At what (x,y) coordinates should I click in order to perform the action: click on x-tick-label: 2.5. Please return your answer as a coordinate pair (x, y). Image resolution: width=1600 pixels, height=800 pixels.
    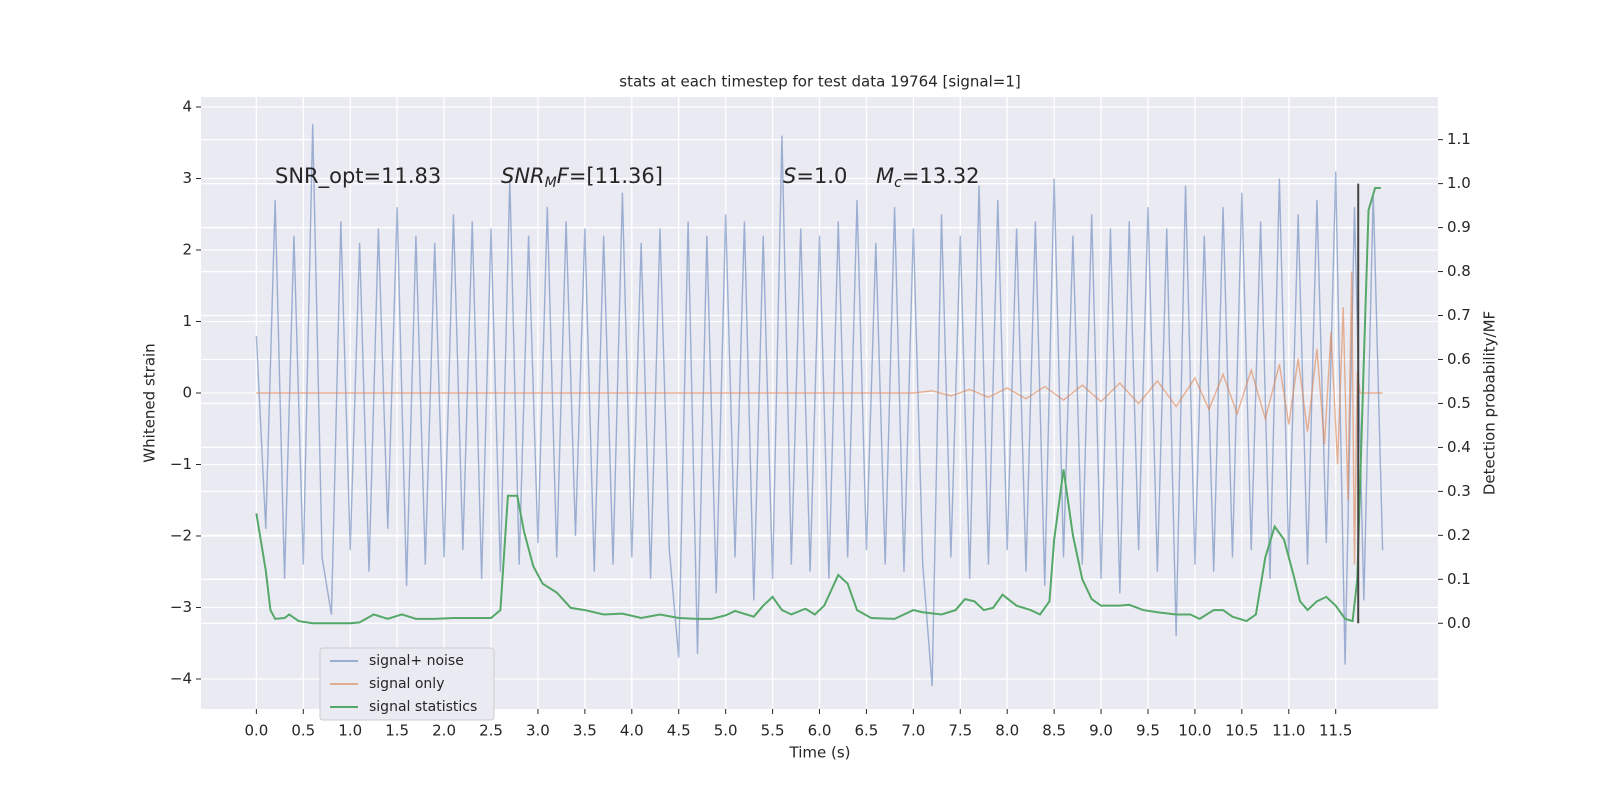
    Looking at the image, I should click on (491, 731).